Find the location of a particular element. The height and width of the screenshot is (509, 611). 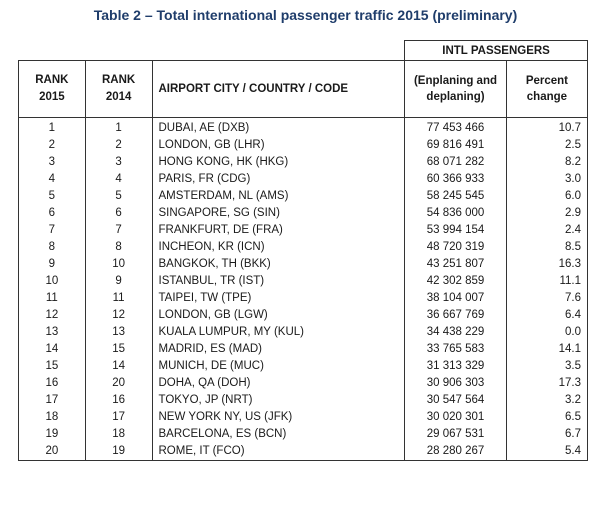

cell-rank-2014: 7 is located at coordinates (118, 230).